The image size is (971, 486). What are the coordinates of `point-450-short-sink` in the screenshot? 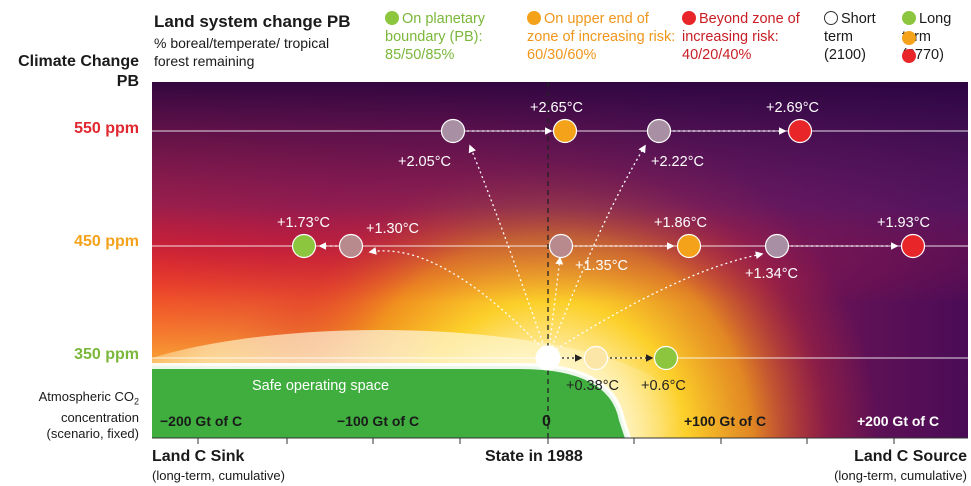 It's located at (351, 246).